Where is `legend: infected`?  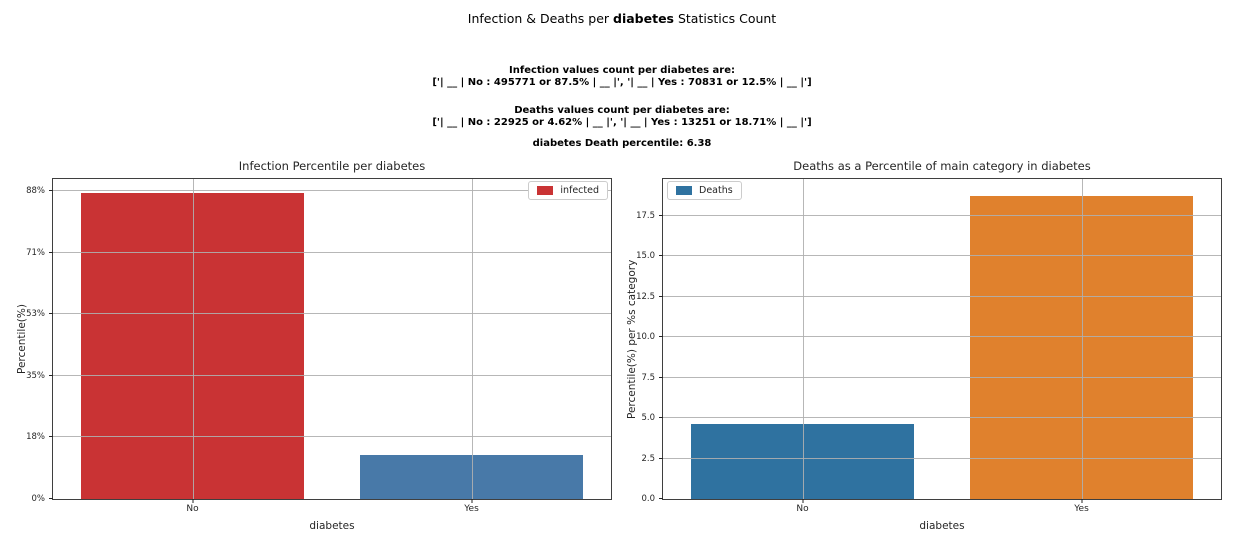
legend: infected is located at coordinates (568, 190).